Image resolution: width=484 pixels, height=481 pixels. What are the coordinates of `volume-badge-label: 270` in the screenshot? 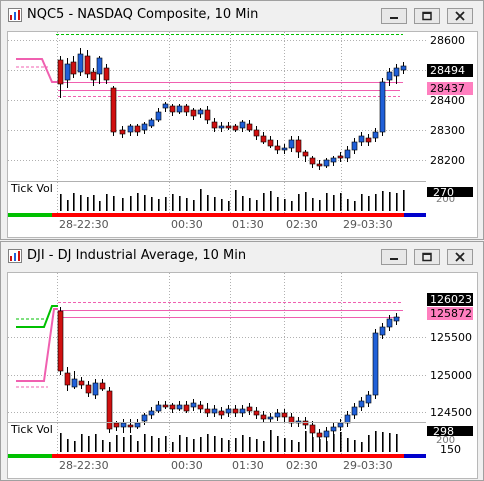 It's located at (443, 192).